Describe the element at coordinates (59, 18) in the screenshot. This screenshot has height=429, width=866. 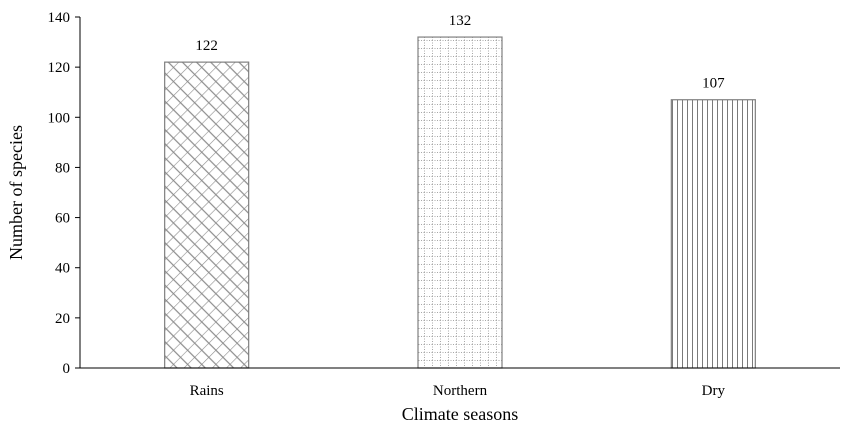
I see `y-tick-label: 140` at that location.